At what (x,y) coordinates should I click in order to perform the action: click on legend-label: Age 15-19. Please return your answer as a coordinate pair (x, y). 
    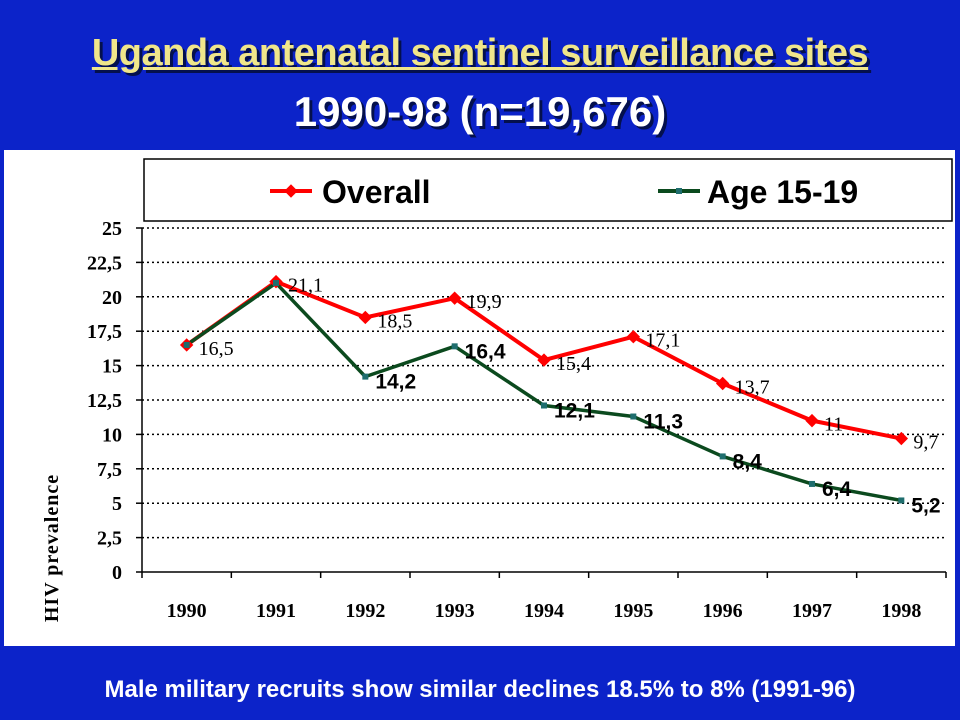
    Looking at the image, I should click on (782, 192).